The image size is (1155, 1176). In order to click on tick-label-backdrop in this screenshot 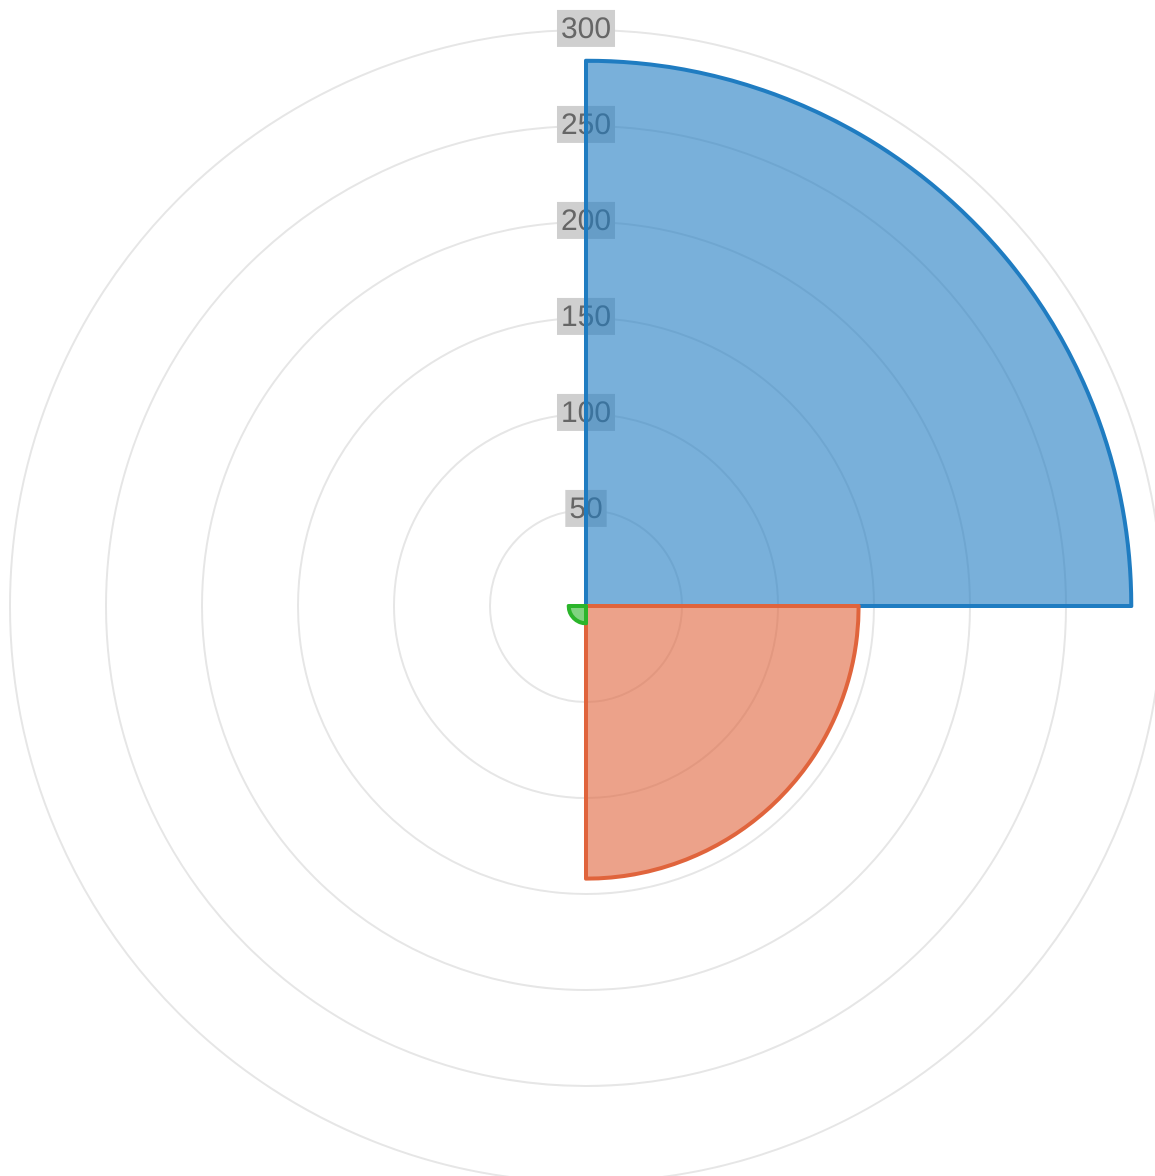, I will do `click(586, 28)`.